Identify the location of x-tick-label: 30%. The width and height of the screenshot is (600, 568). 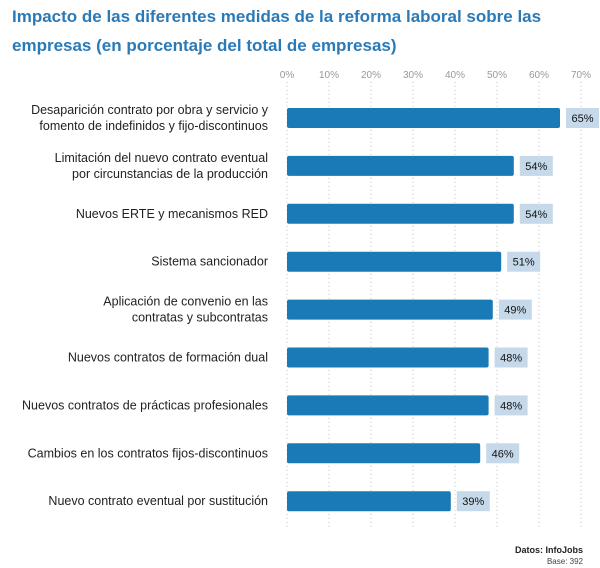
(413, 75).